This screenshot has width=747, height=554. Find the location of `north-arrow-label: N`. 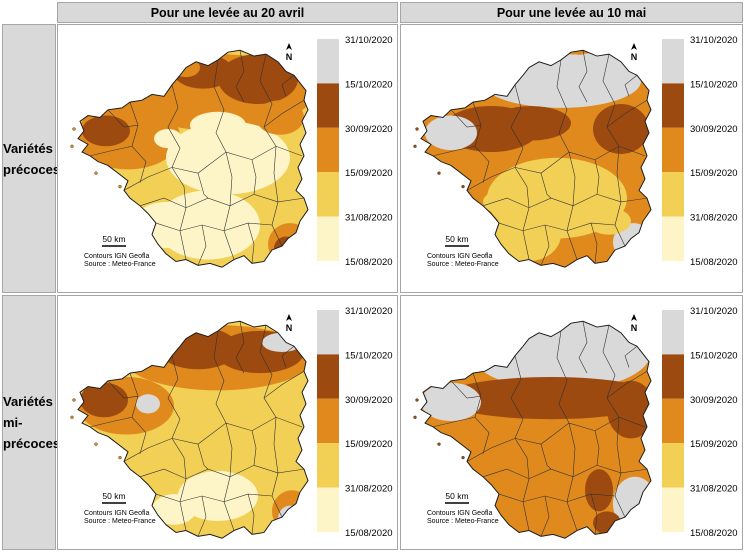

north-arrow-label: N is located at coordinates (634, 328).